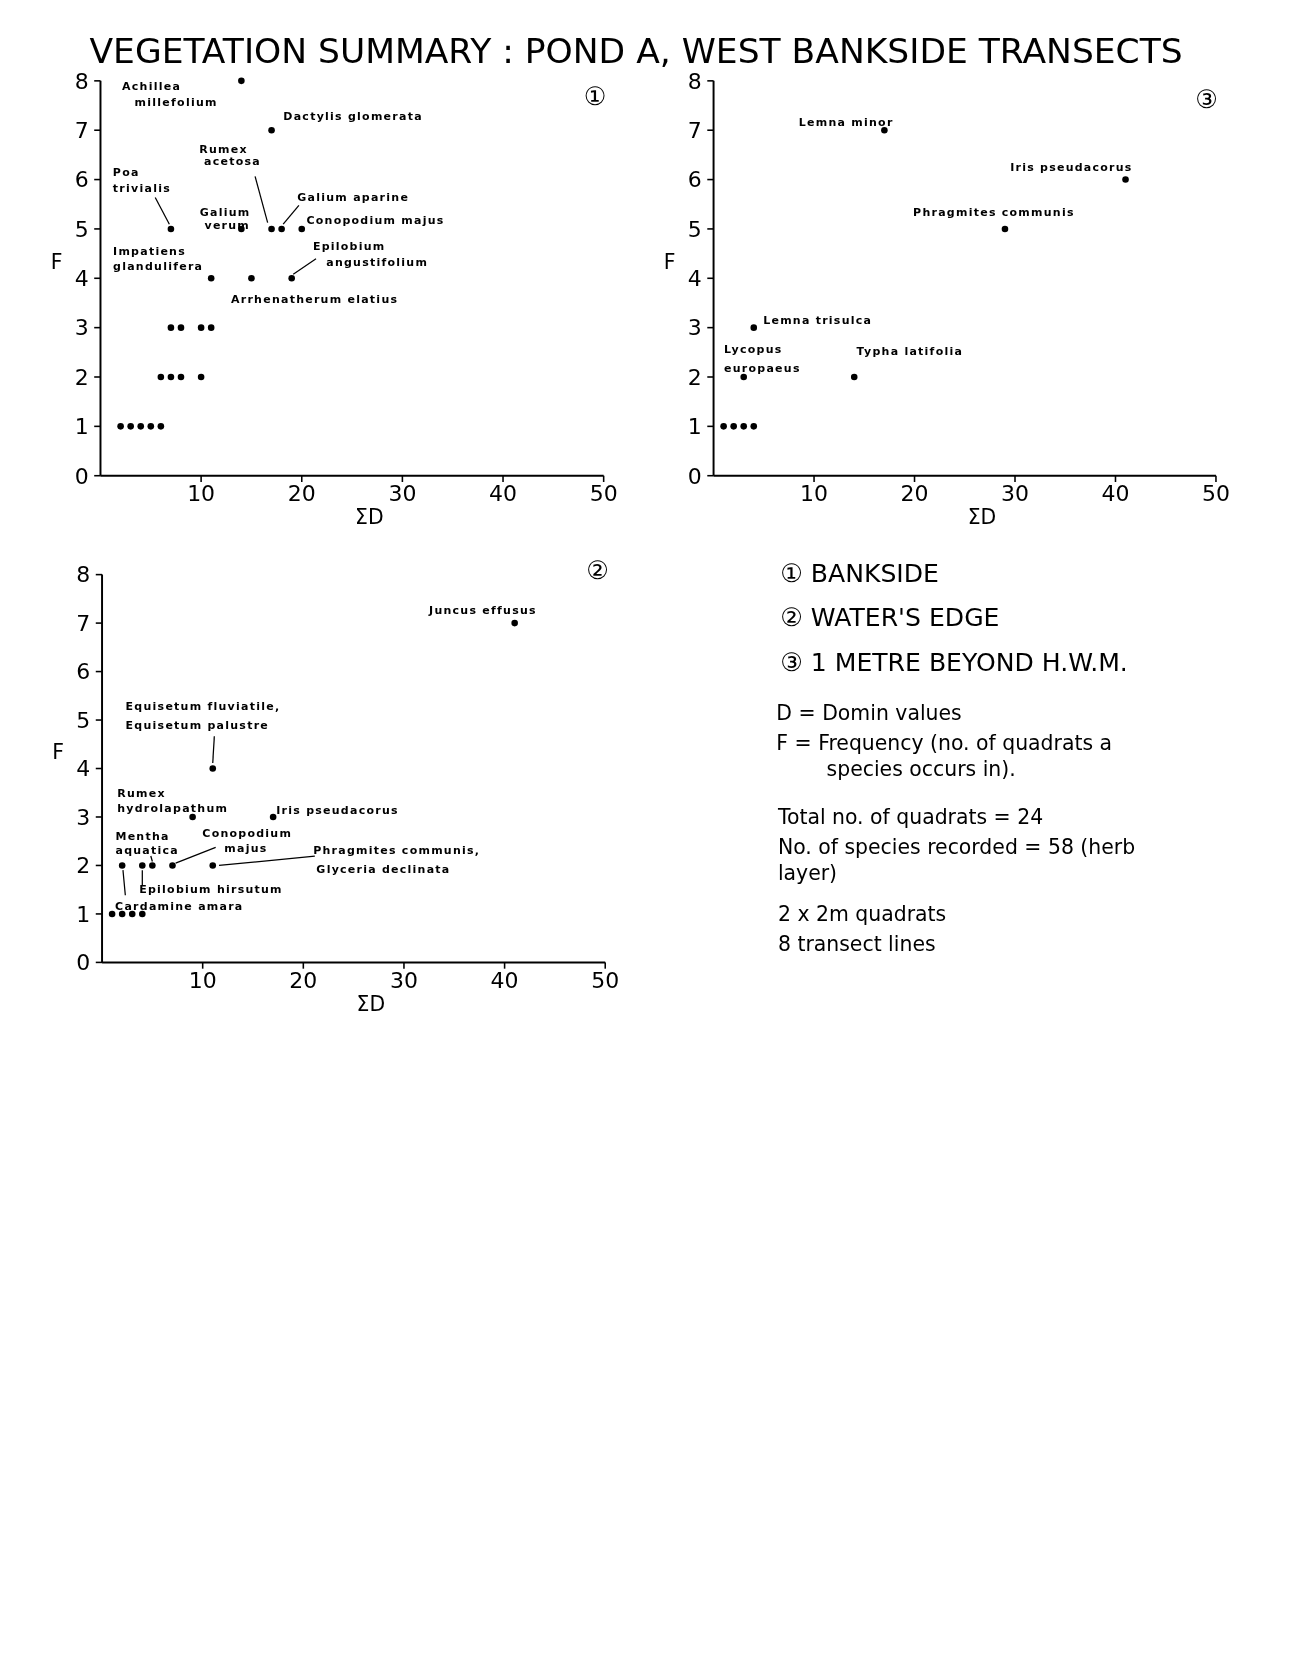 This screenshot has width=1300, height=1656. What do you see at coordinates (910, 817) in the screenshot?
I see `text: Total no. of quadrats = 24` at bounding box center [910, 817].